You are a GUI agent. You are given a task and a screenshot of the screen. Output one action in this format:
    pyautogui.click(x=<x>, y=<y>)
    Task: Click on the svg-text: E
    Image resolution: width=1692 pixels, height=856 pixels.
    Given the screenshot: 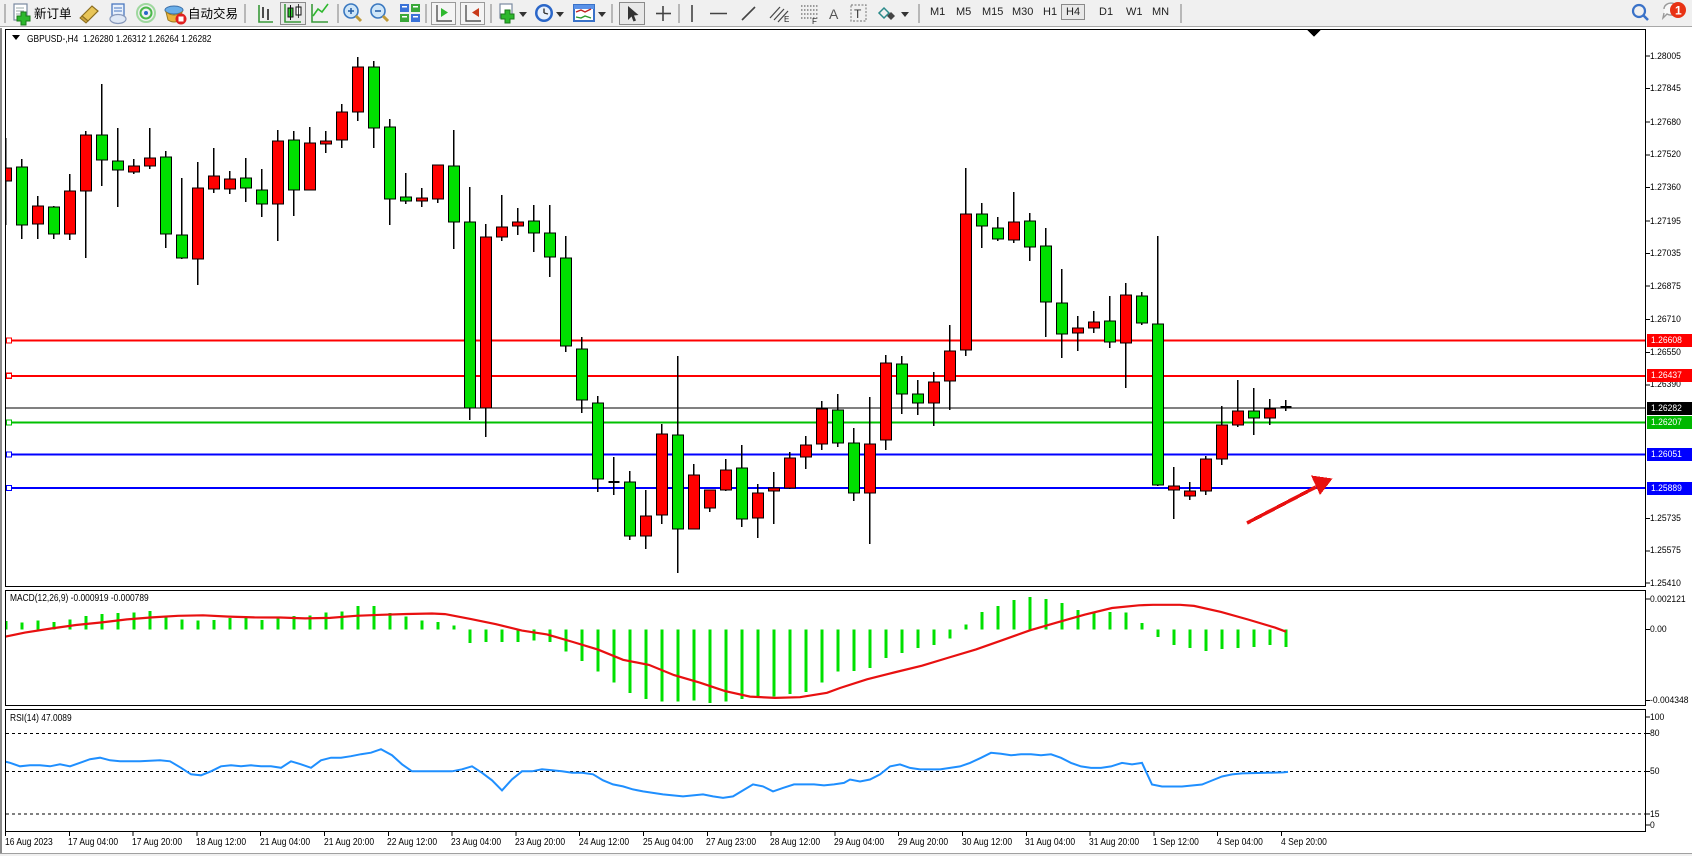 What is the action you would take?
    pyautogui.click(x=786, y=19)
    